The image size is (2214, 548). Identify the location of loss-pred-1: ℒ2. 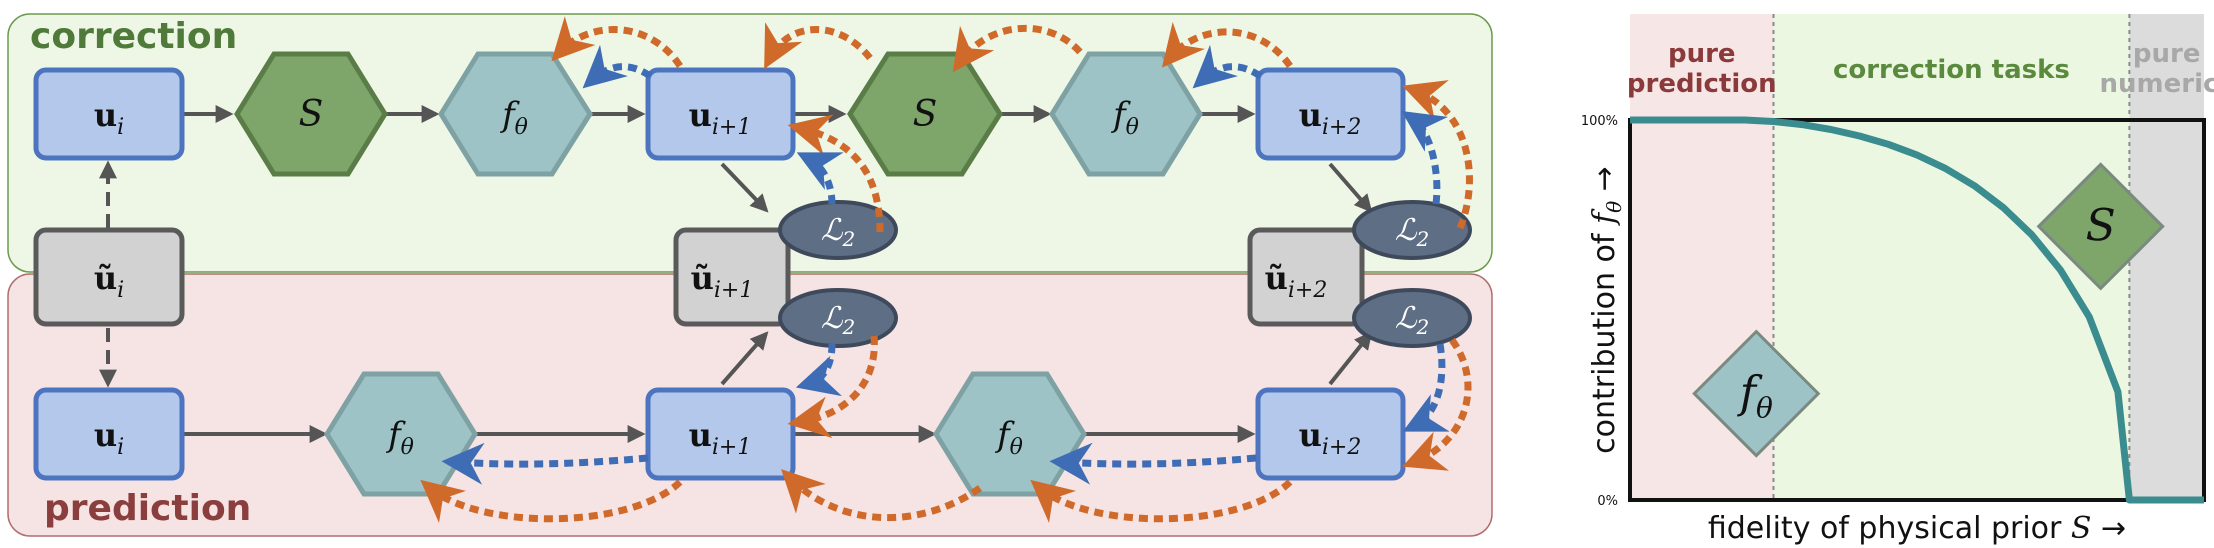
(838, 318).